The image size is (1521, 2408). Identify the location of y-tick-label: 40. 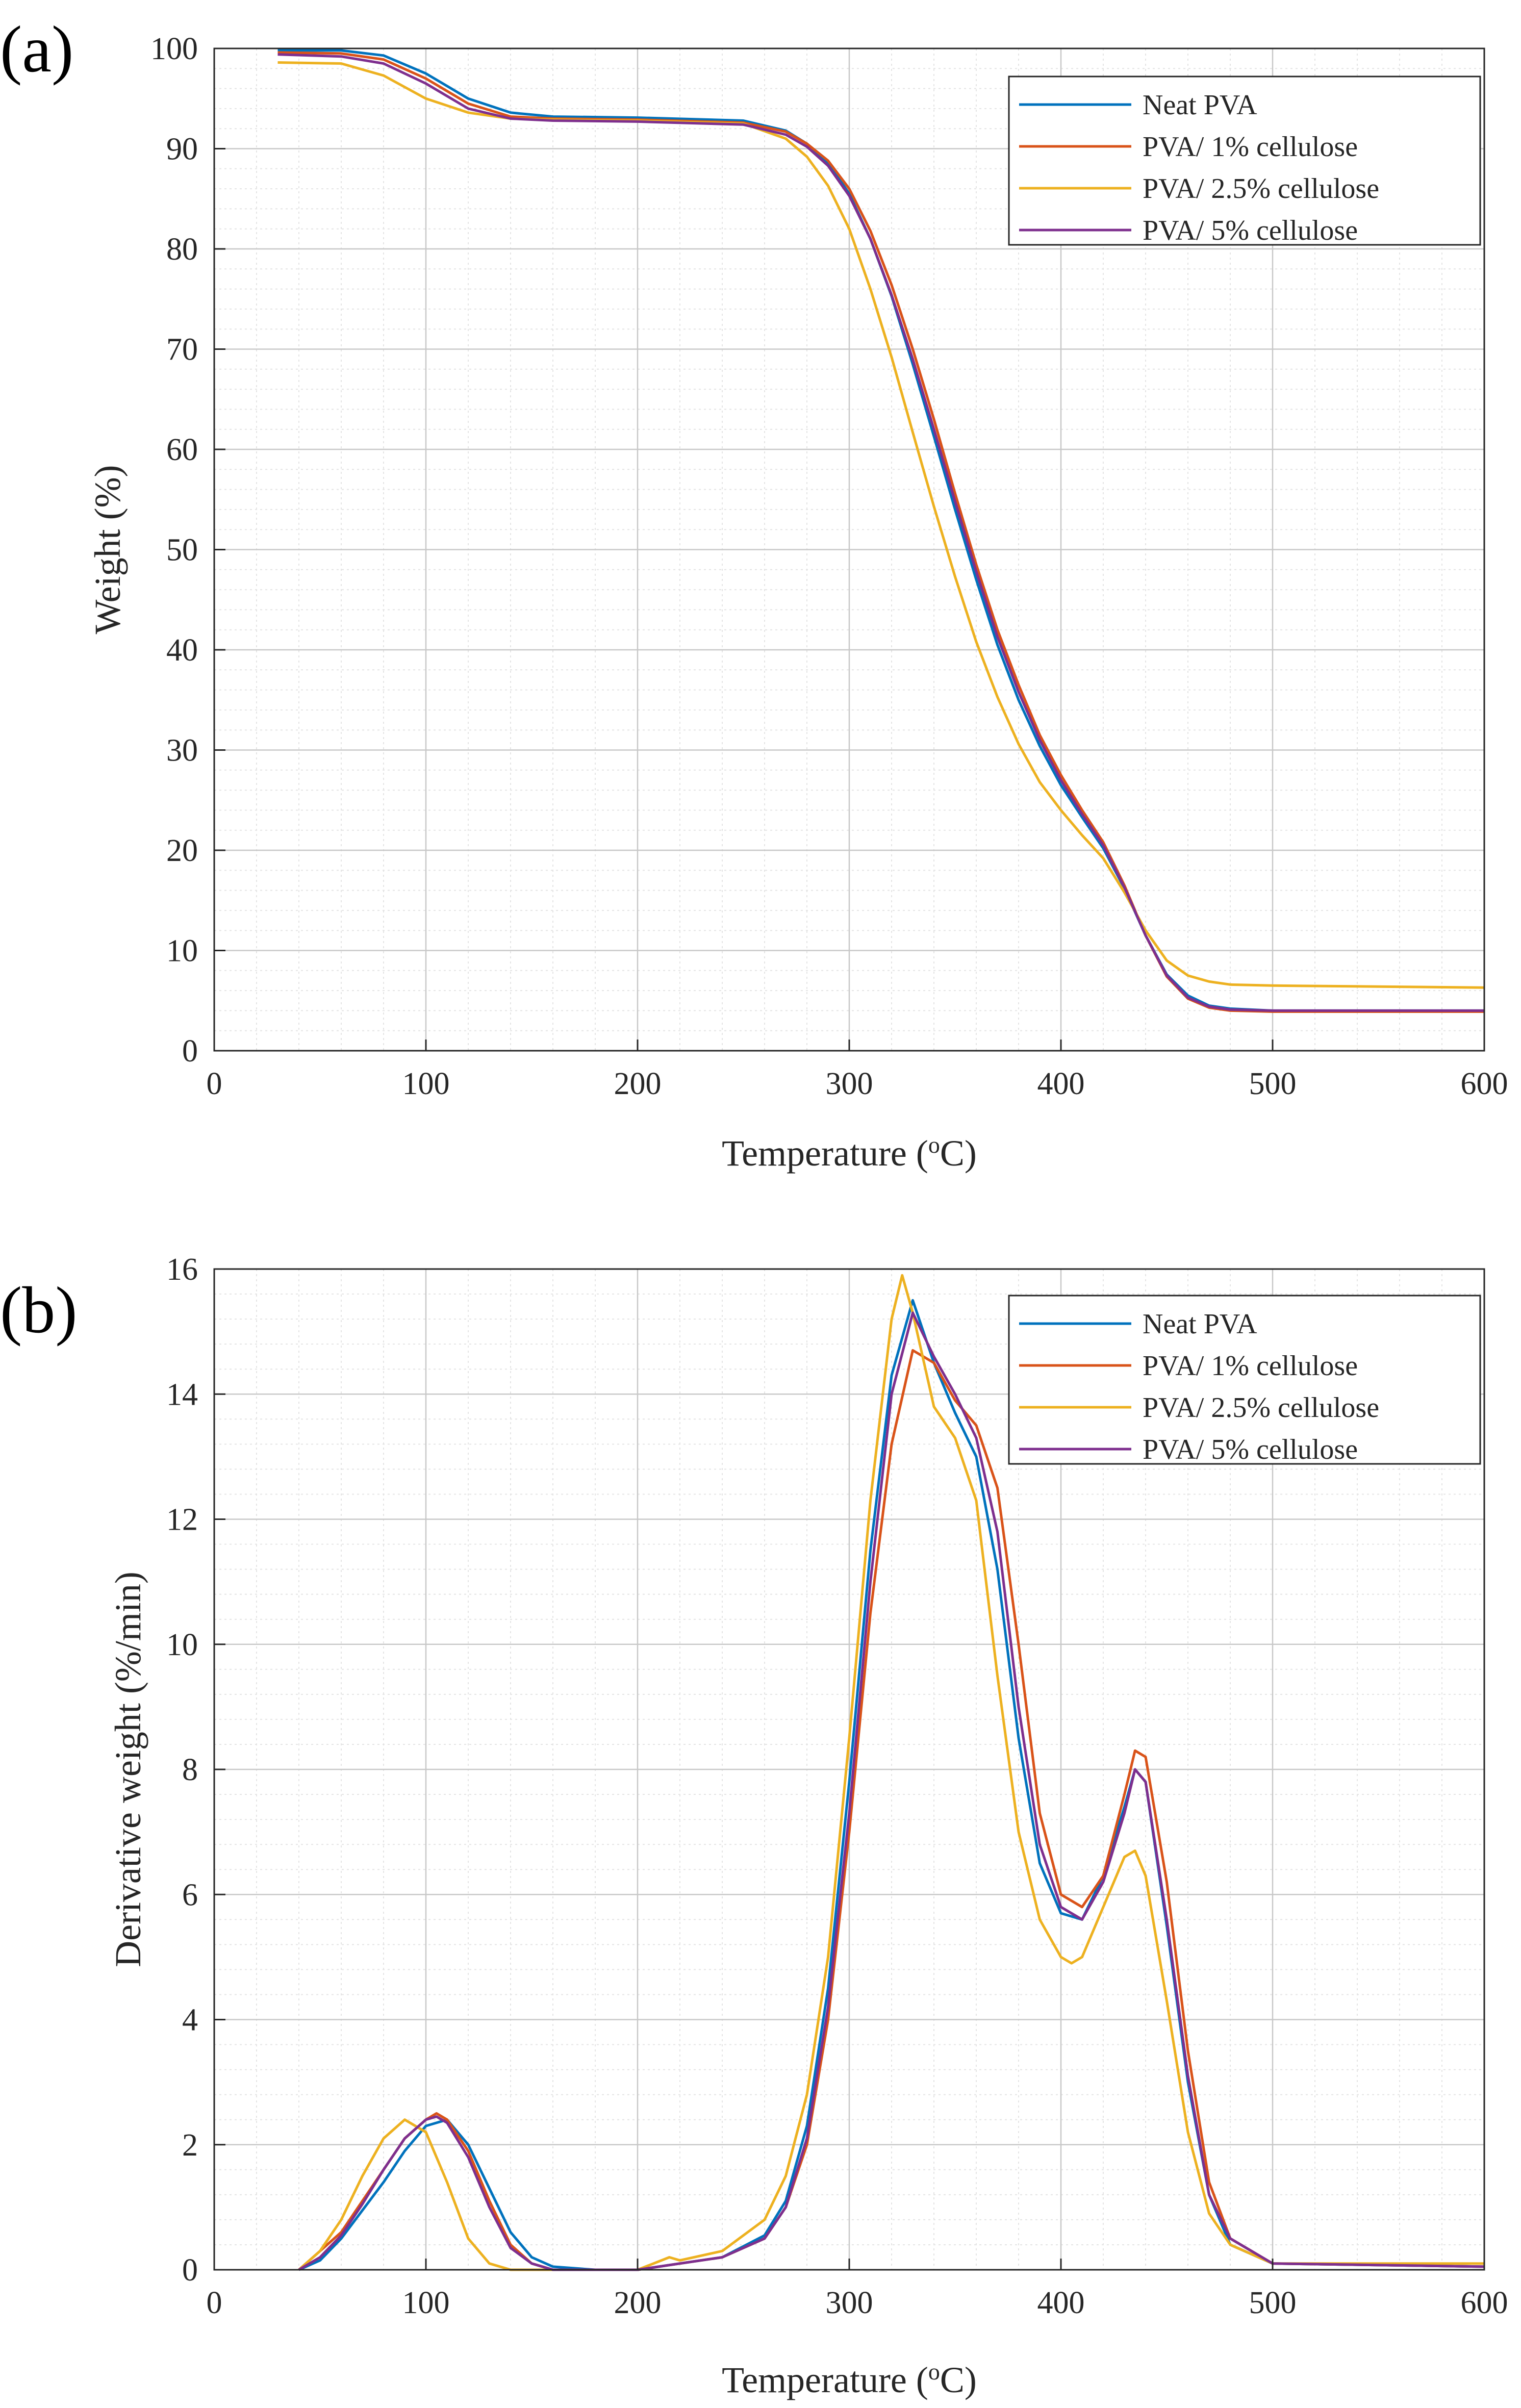
(182, 650).